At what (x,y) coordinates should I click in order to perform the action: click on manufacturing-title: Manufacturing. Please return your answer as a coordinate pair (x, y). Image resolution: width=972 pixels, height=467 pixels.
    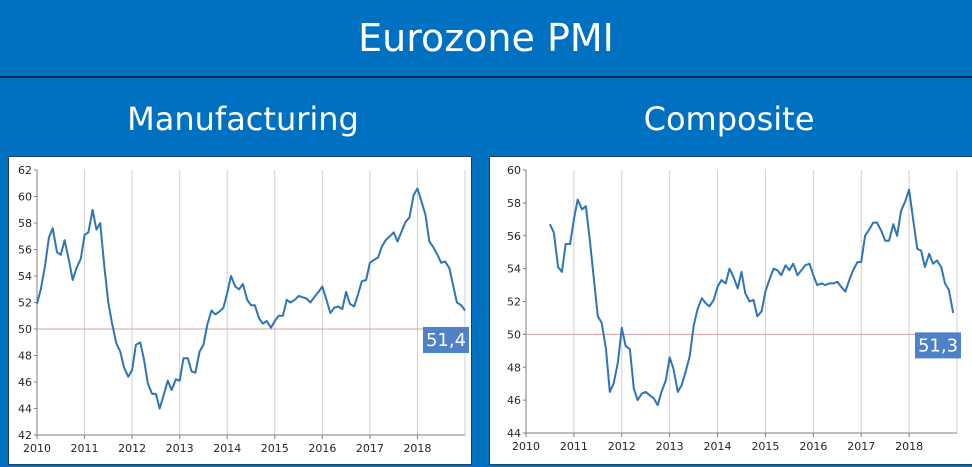
    Looking at the image, I should click on (243, 119).